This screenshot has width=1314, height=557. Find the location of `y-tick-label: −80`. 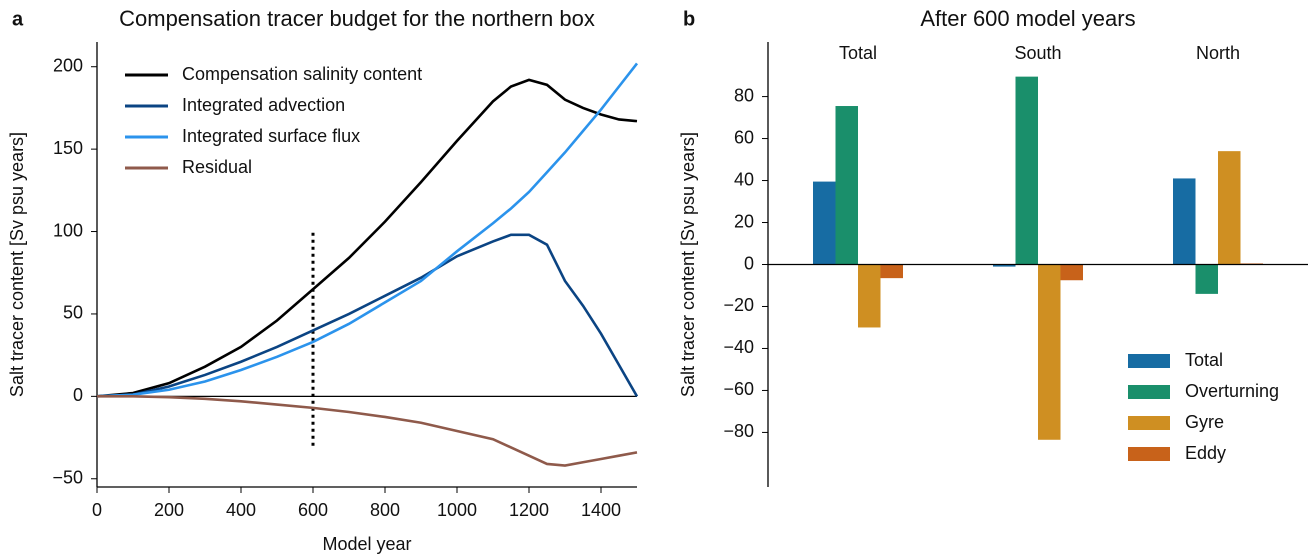

y-tick-label: −80 is located at coordinates (738, 431).